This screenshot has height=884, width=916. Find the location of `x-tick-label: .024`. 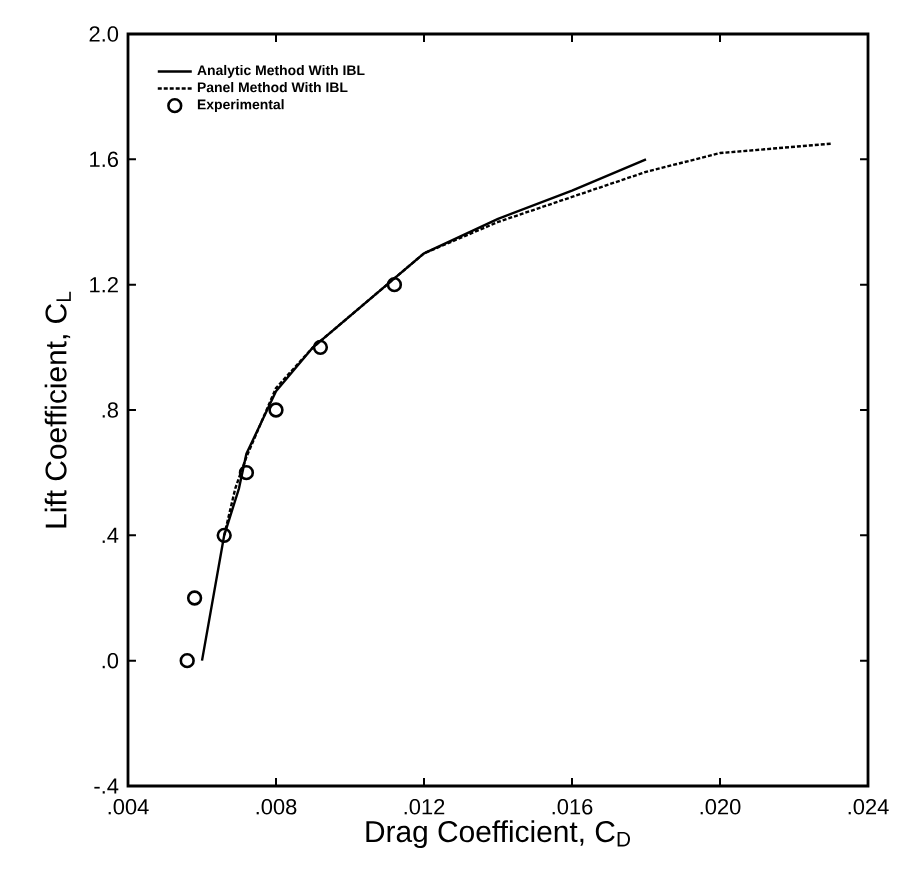

x-tick-label: .024 is located at coordinates (868, 807).